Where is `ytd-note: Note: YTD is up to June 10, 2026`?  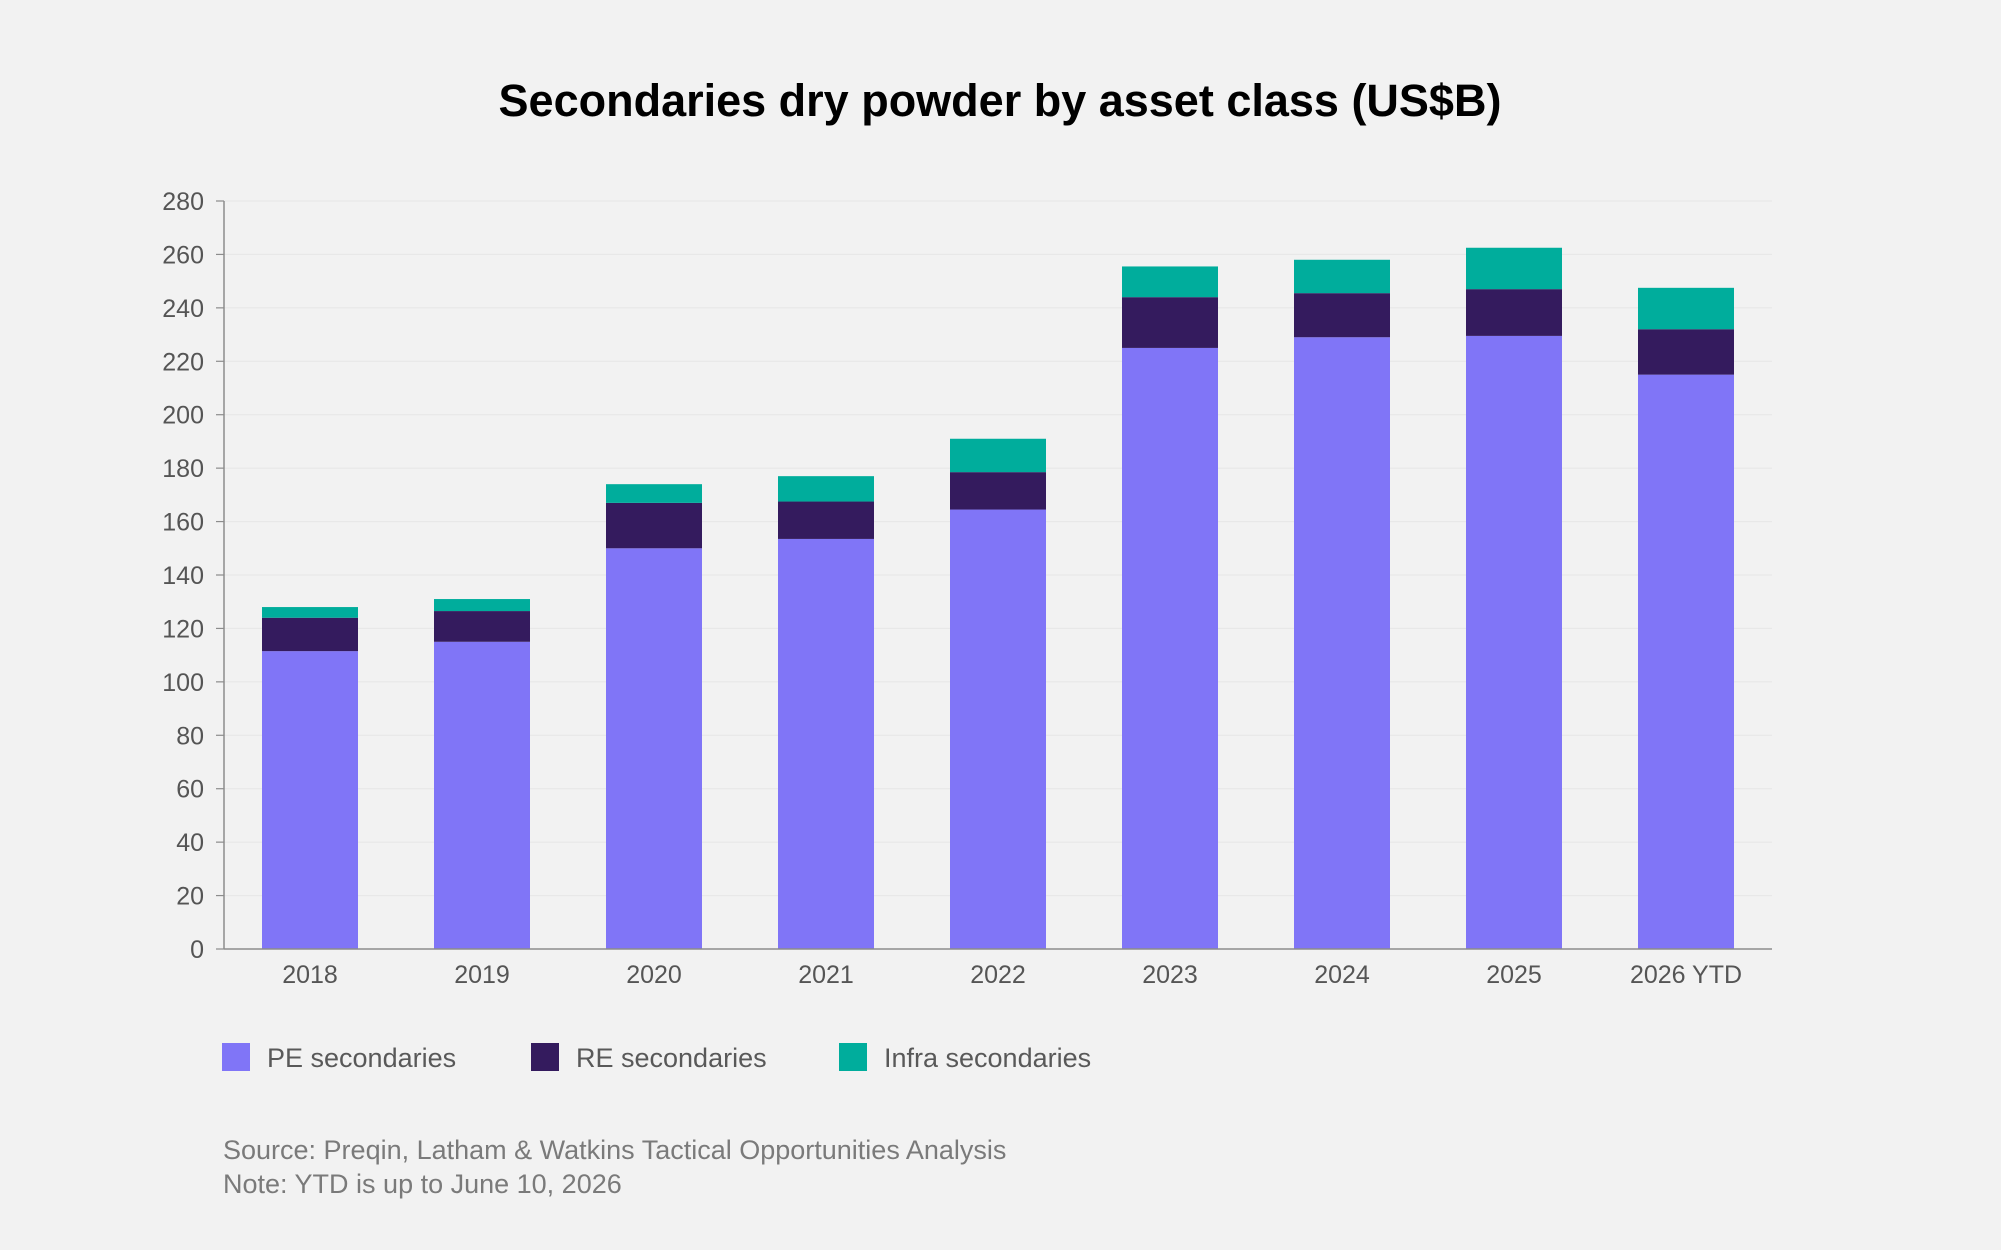
ytd-note: Note: YTD is up to June 10, 2026 is located at coordinates (422, 1184).